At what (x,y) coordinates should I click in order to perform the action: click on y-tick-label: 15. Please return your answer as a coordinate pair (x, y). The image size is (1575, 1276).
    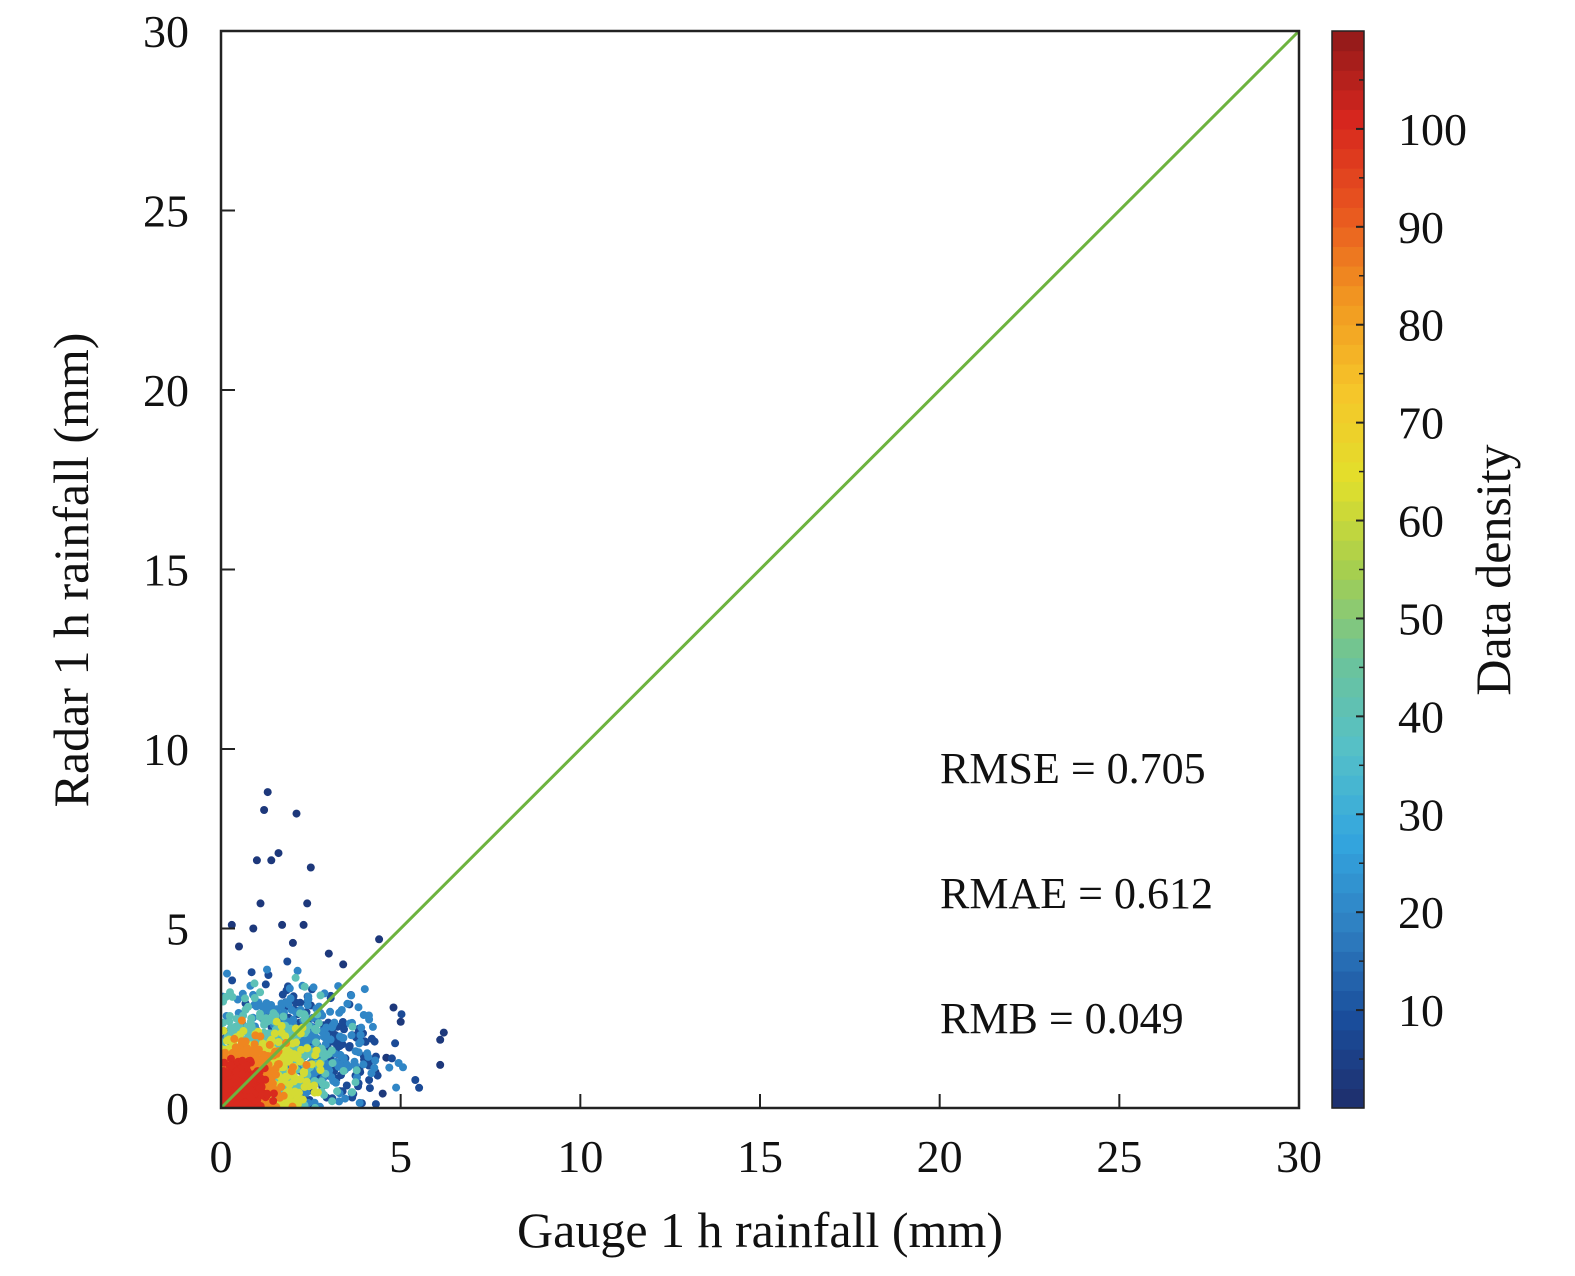
    Looking at the image, I should click on (166, 570).